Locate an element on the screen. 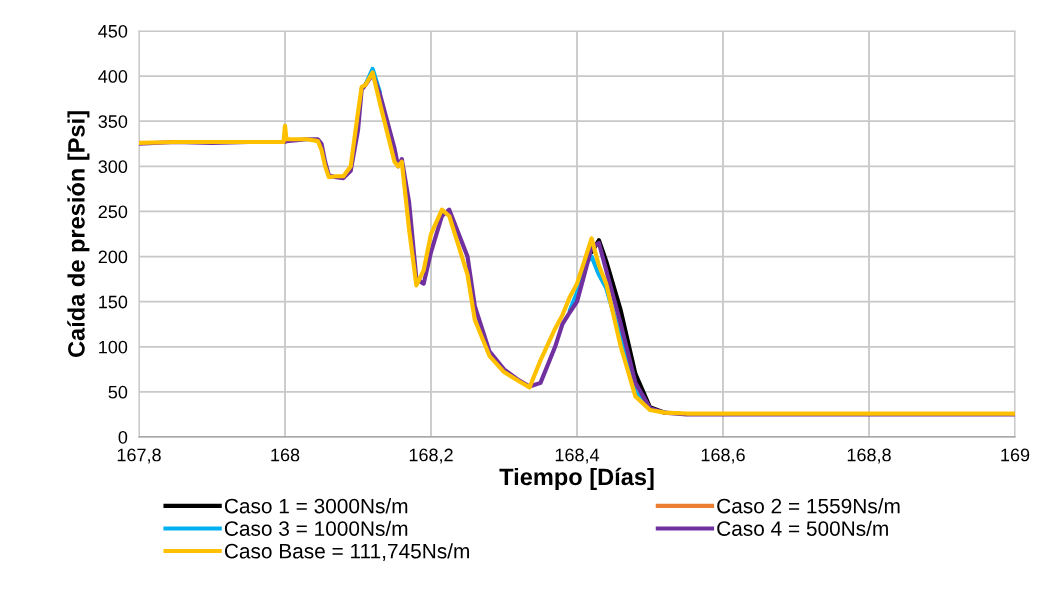  y-tick-label: 150 is located at coordinates (113, 302).